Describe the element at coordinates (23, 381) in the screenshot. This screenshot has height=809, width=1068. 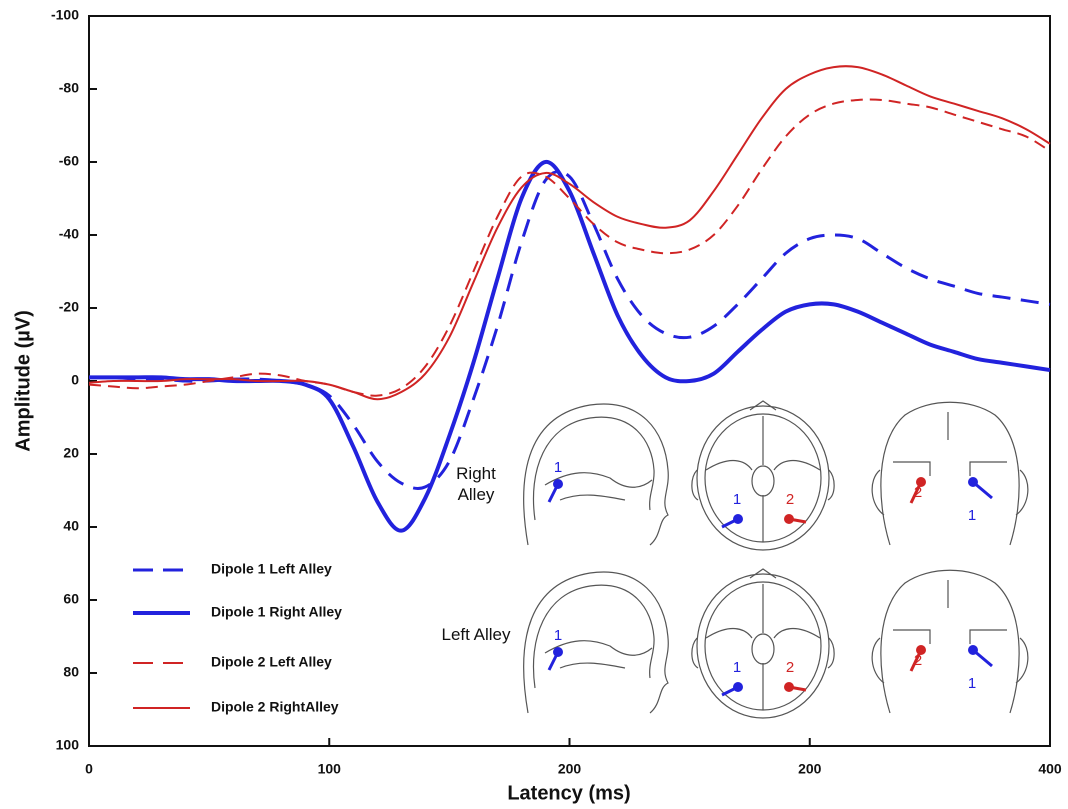
I see `y-axis-title: Amplitude (µV)` at that location.